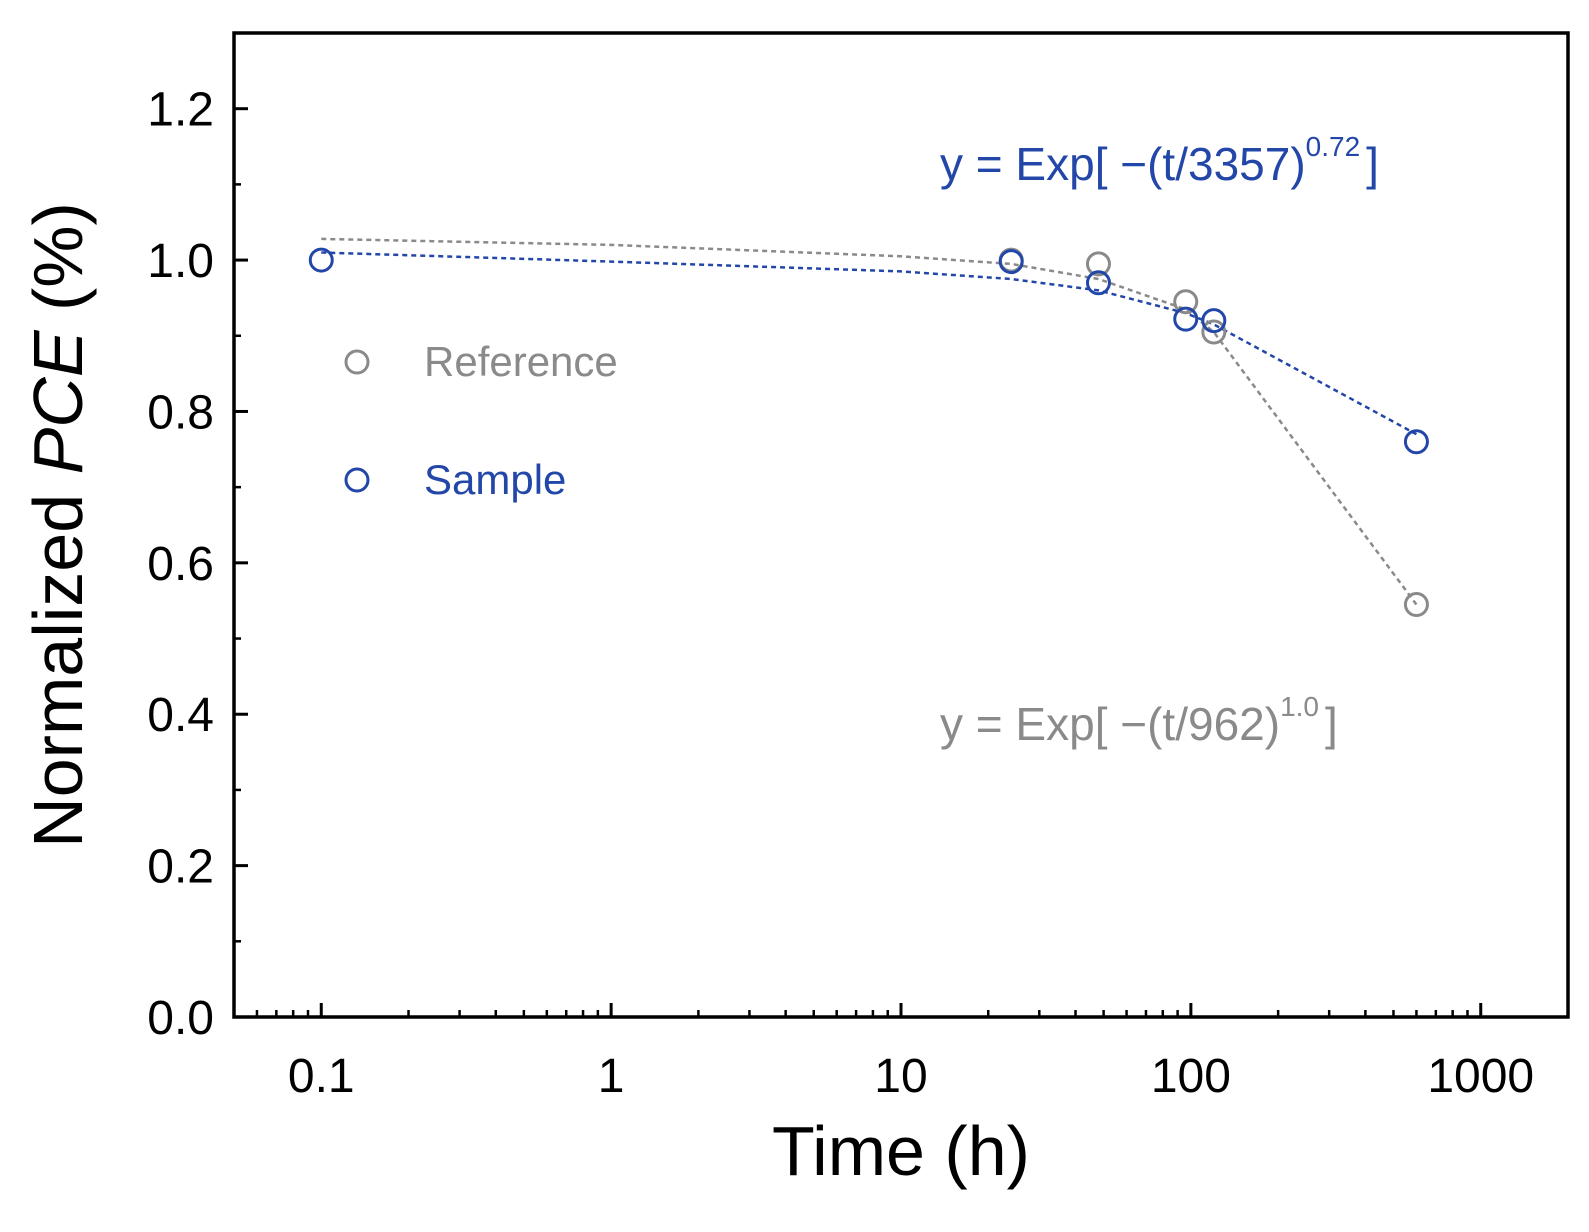 Image resolution: width=1589 pixels, height=1232 pixels. Describe the element at coordinates (495, 479) in the screenshot. I see `legend-label-sample: Sample` at that location.